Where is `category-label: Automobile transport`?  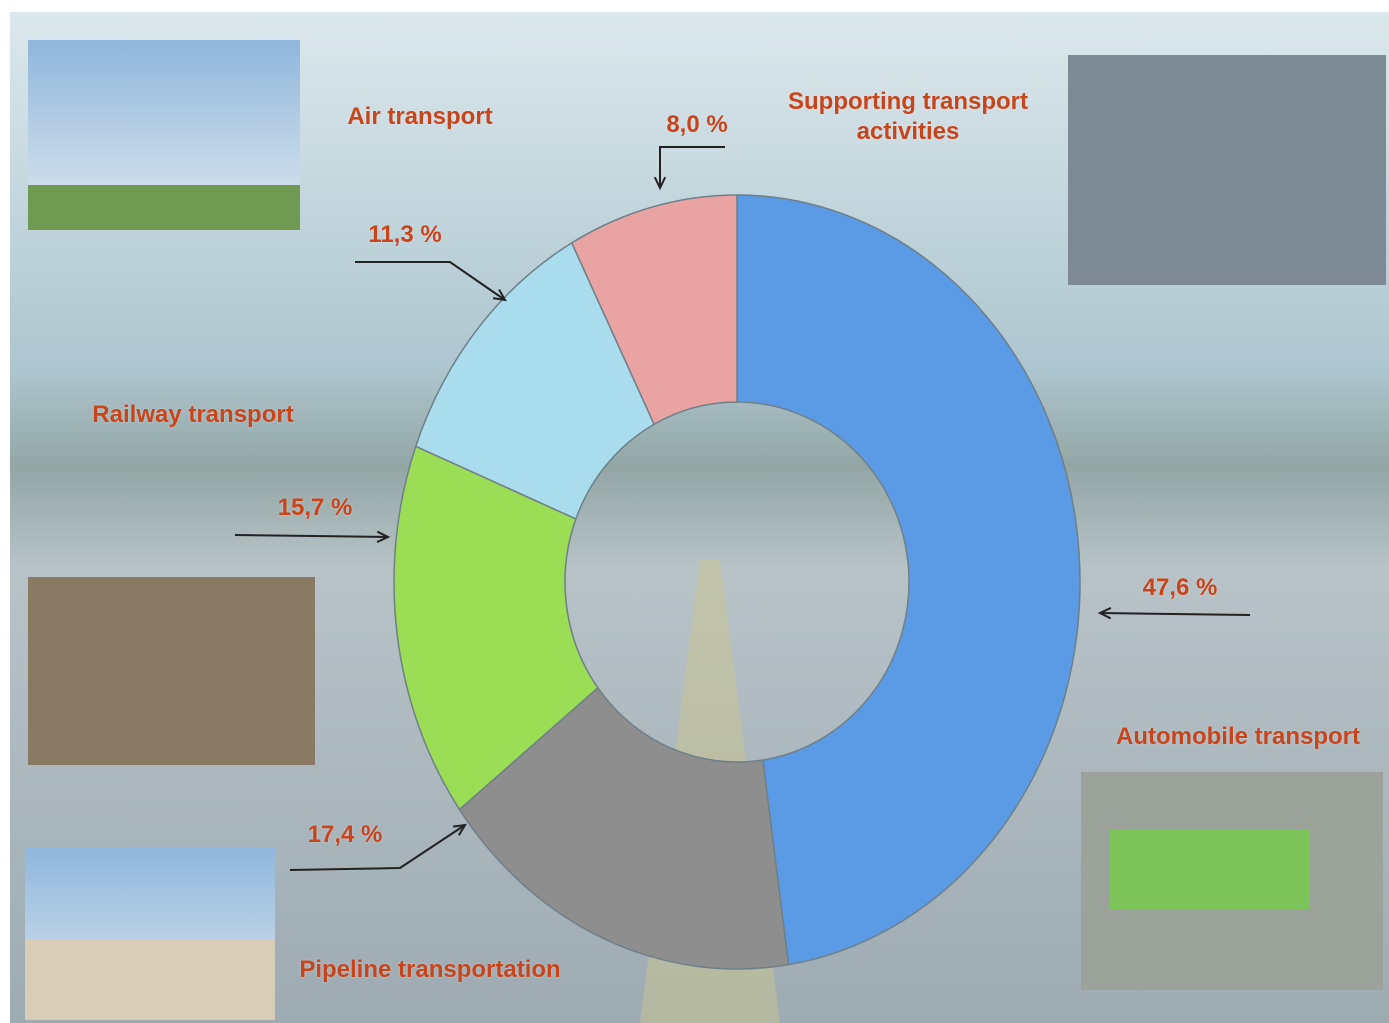 category-label: Automobile transport is located at coordinates (1238, 736).